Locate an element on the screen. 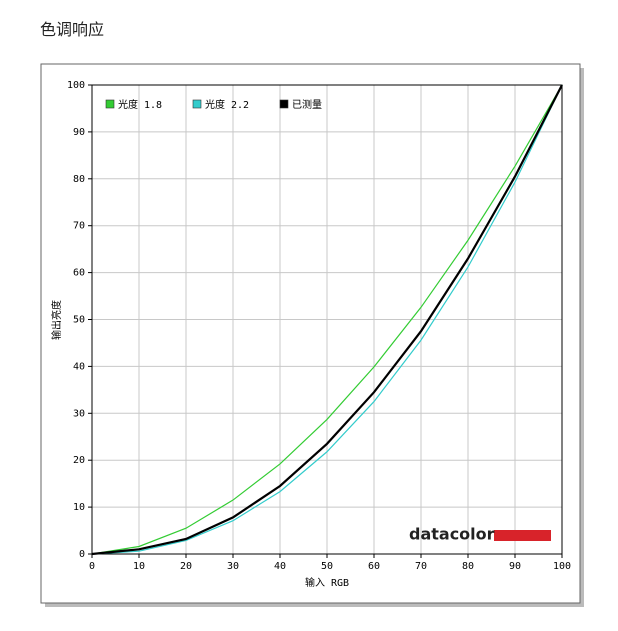 The image size is (618, 631). x-tick-label: 90 is located at coordinates (515, 566).